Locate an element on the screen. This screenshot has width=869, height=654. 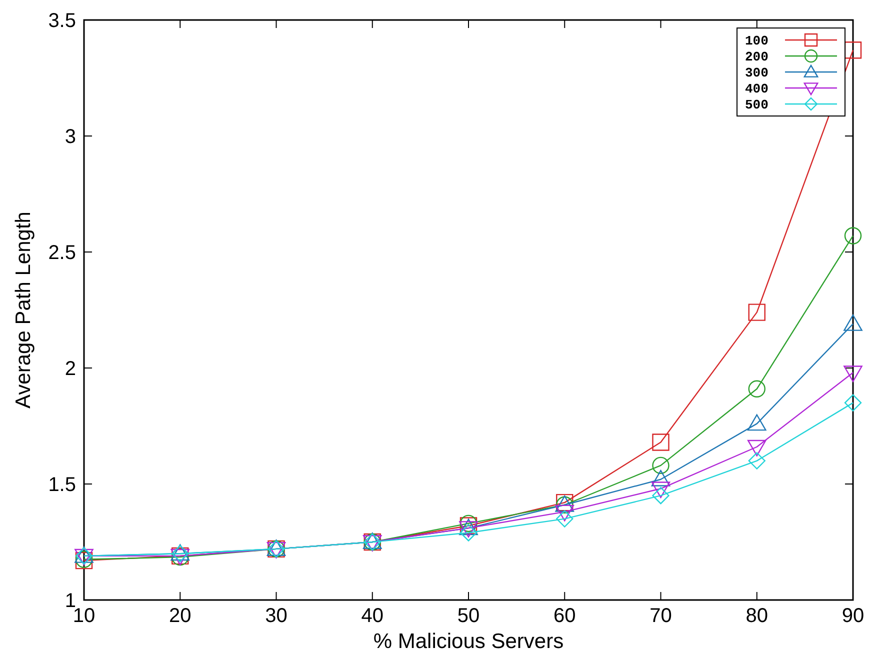
legend-label: 100 is located at coordinates (757, 41).